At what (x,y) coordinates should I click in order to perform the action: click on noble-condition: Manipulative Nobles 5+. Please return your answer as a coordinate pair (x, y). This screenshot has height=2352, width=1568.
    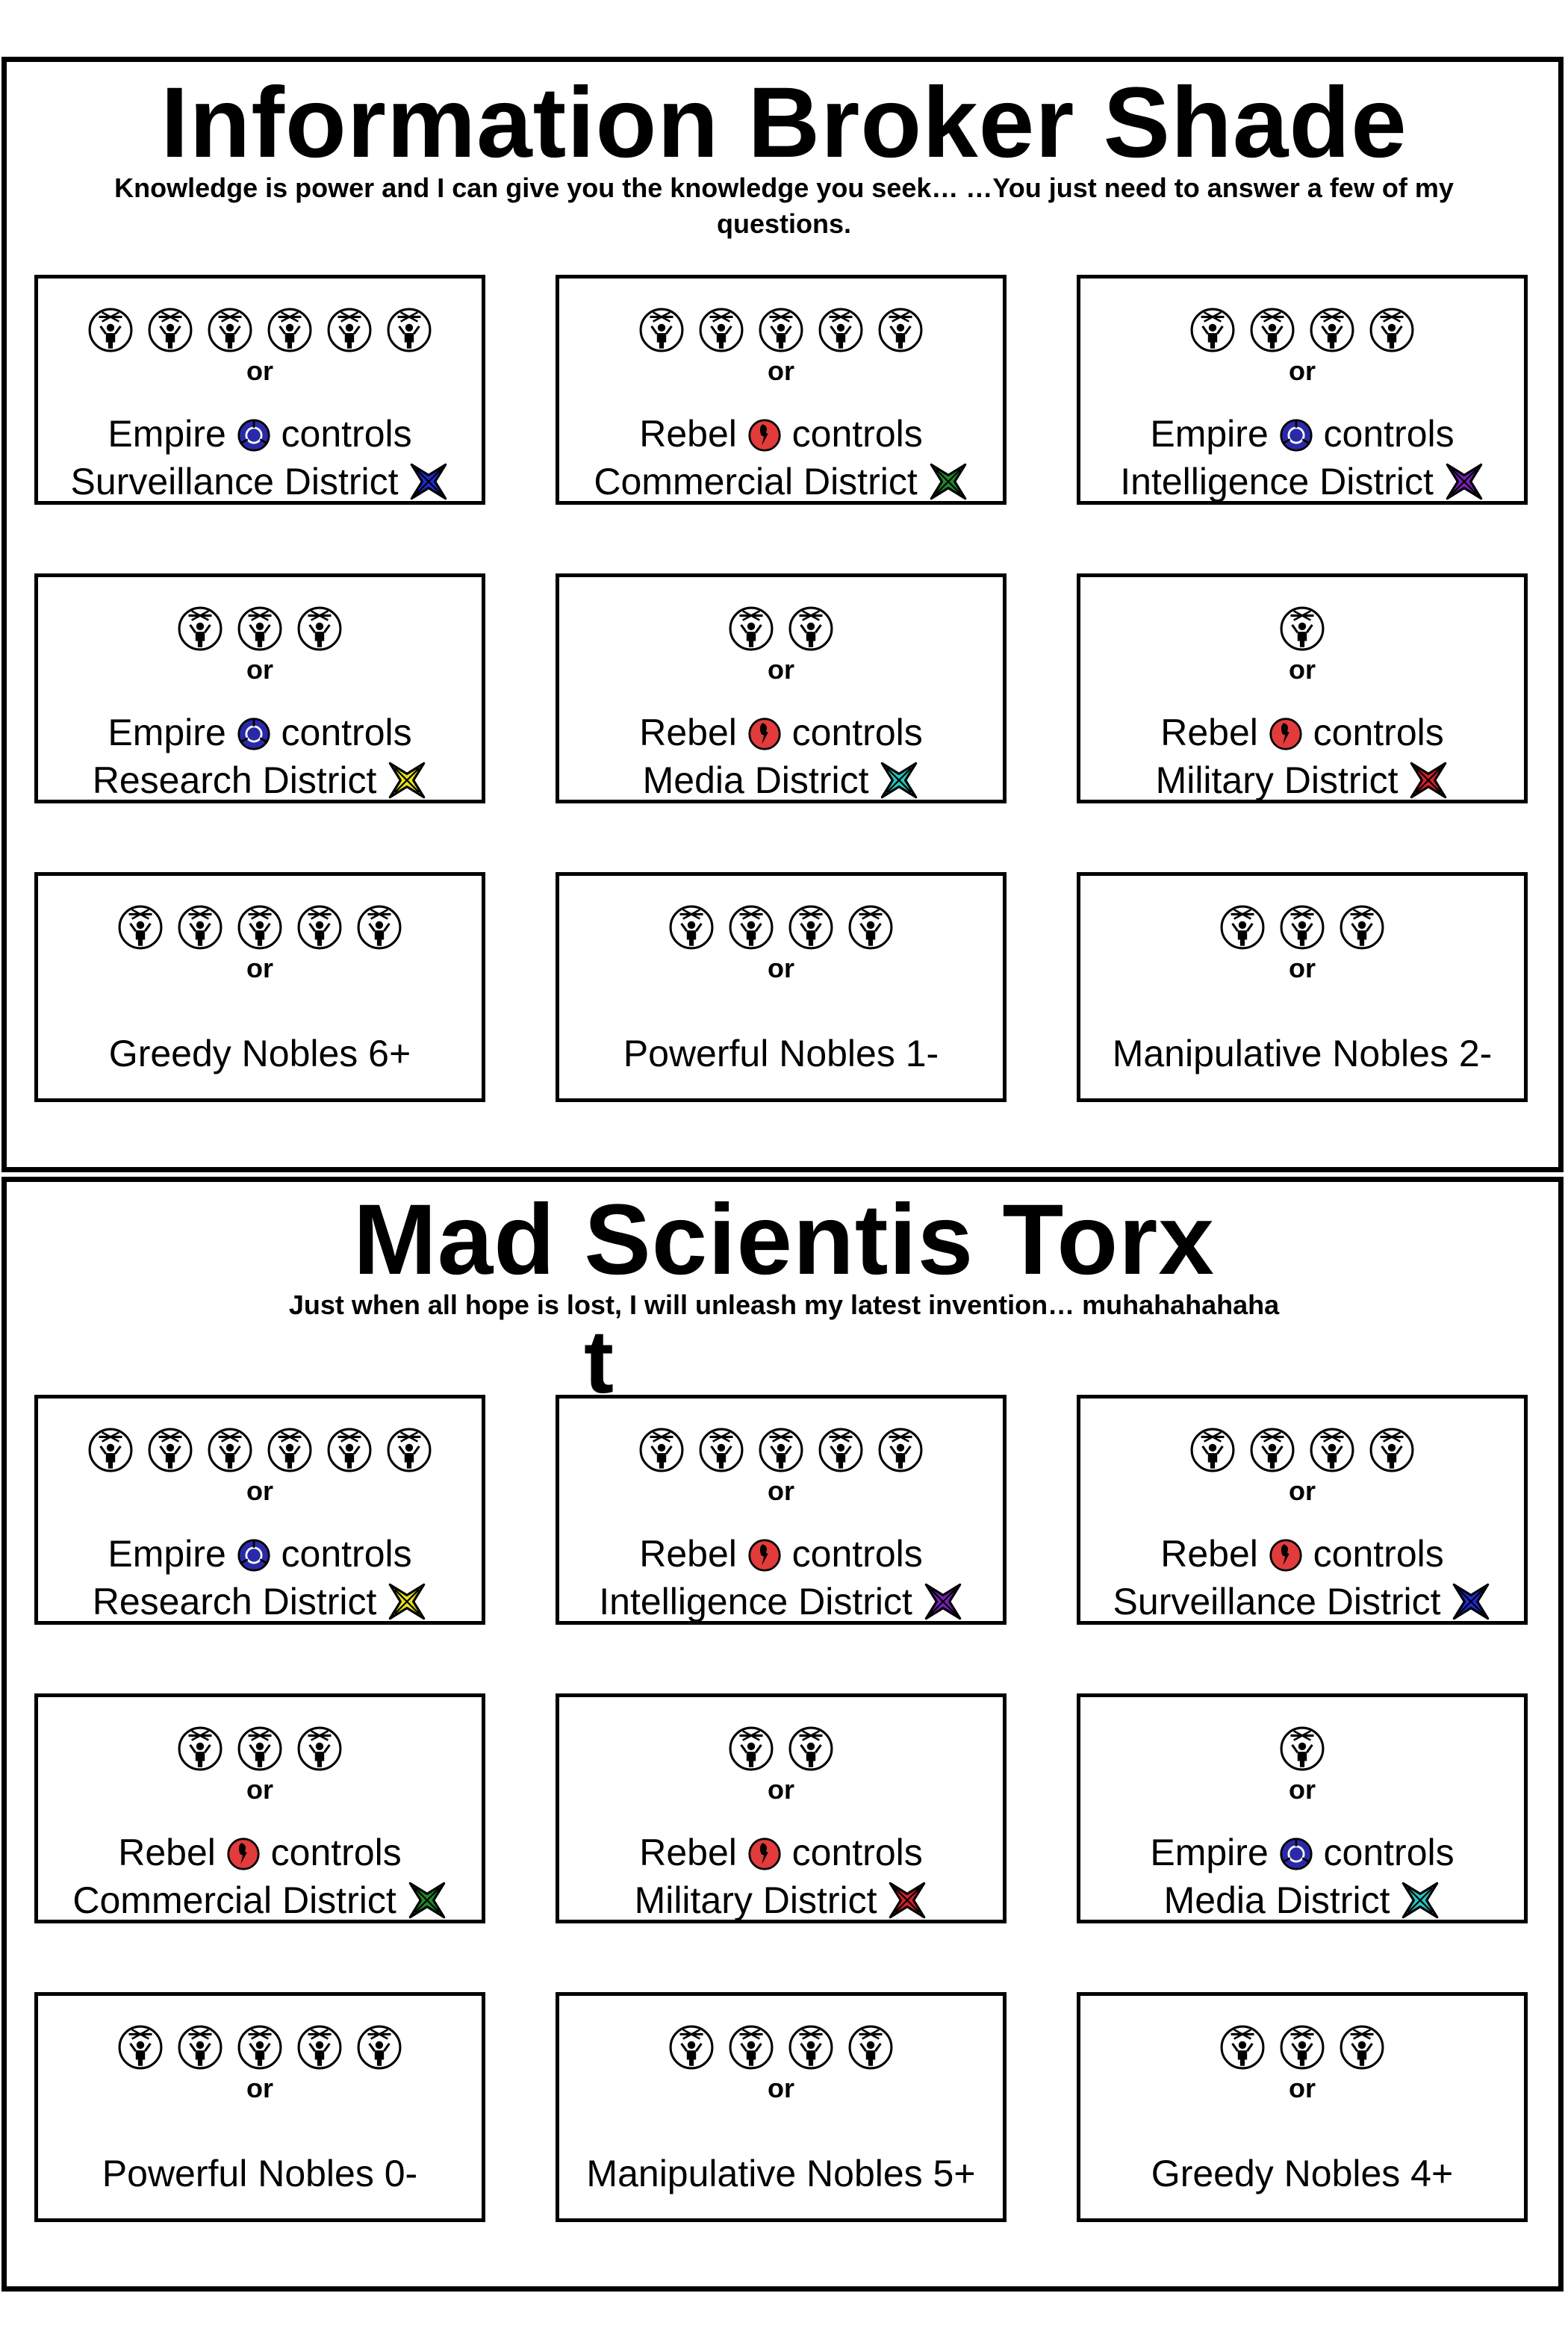
    Looking at the image, I should click on (781, 2173).